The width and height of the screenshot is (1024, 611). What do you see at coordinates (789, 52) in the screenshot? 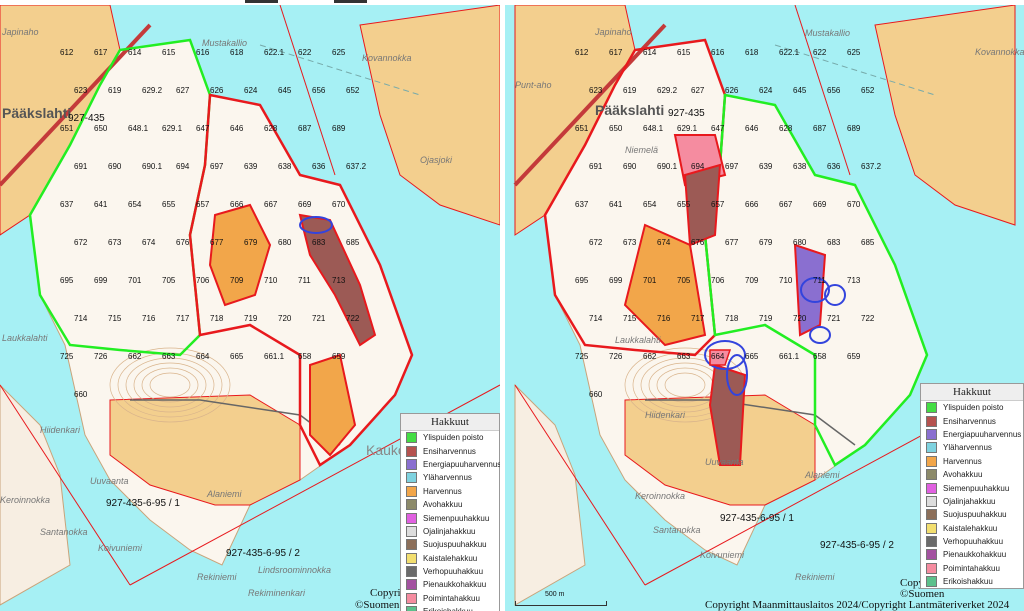
I see `stand-number: 622.1` at bounding box center [789, 52].